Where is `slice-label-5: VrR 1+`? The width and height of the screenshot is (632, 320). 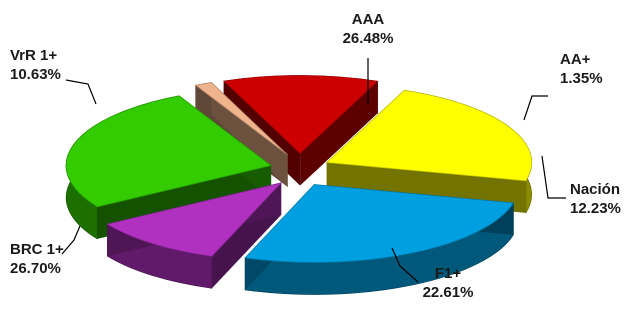
slice-label-5: VrR 1+ is located at coordinates (33, 55).